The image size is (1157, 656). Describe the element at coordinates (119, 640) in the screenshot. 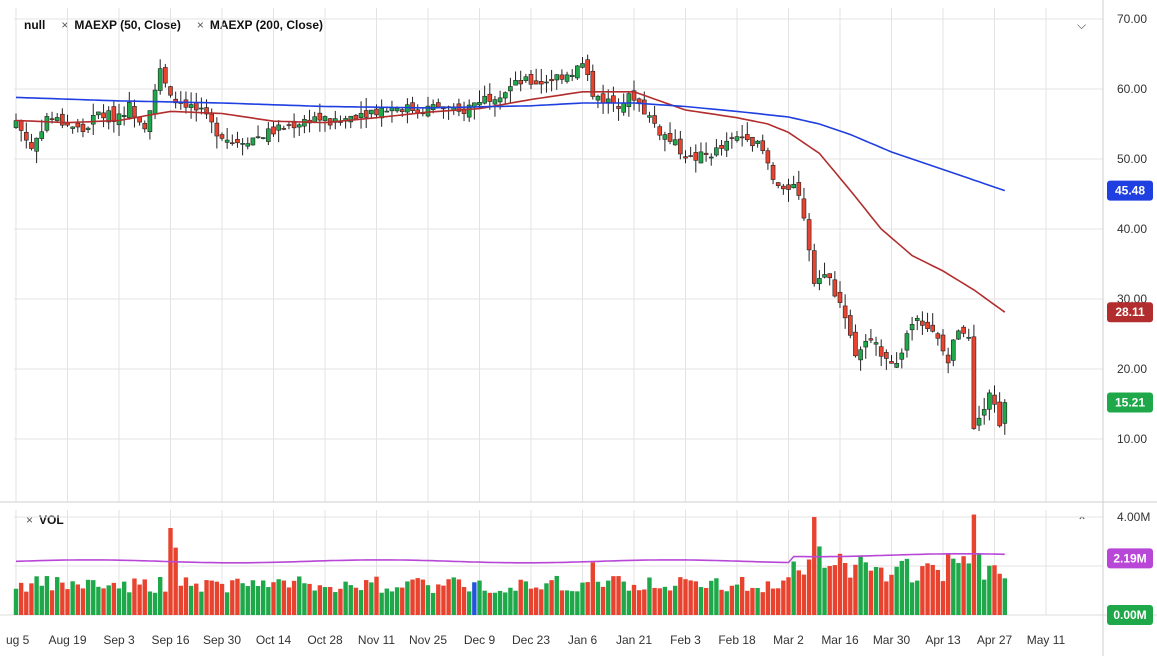

I see `x-tick-label: Sep 3` at that location.